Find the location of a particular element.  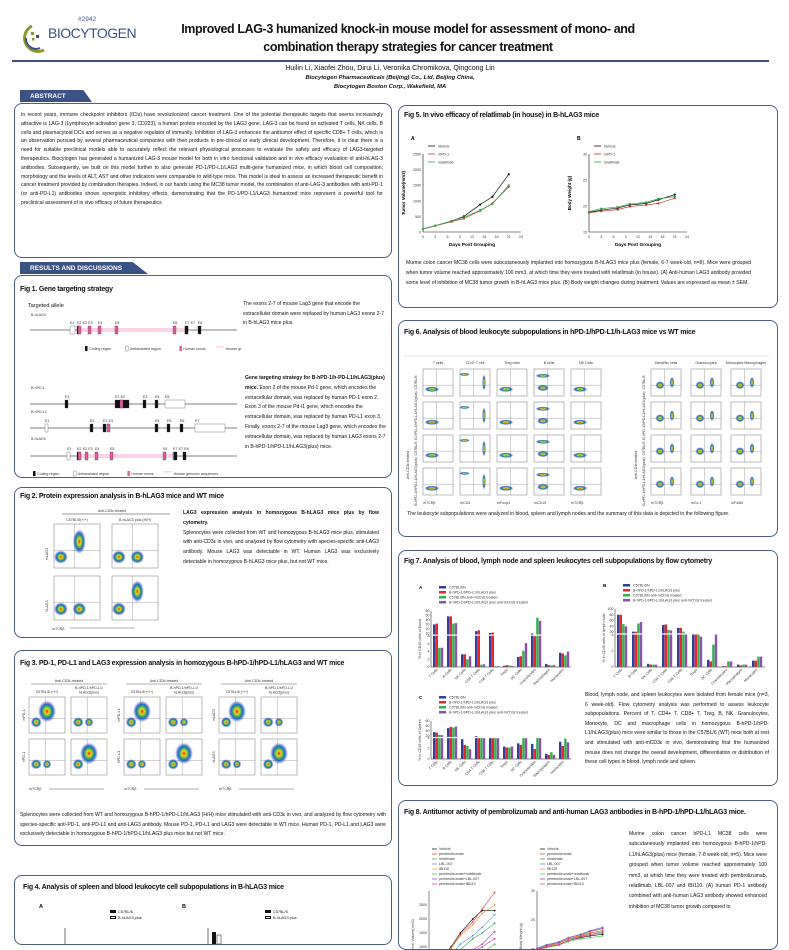

legend-swatch is located at coordinates (128, 473).